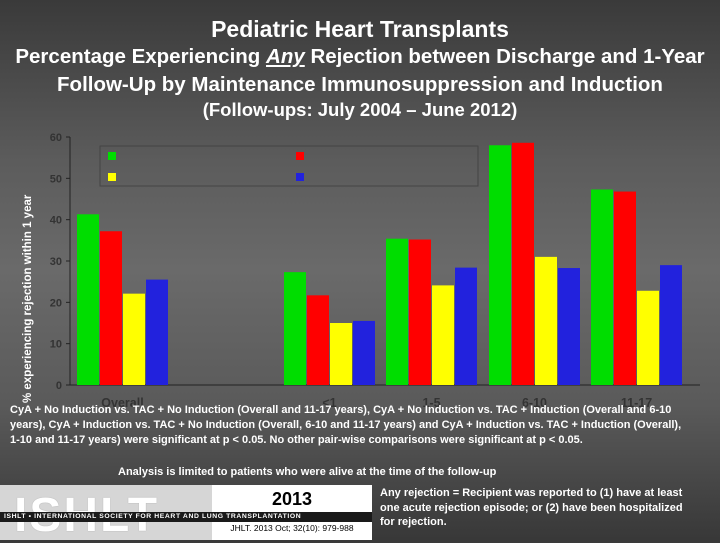 The width and height of the screenshot is (720, 543). Describe the element at coordinates (141, 56) in the screenshot. I see `subtitle-pre: Percentage Experiencing` at that location.